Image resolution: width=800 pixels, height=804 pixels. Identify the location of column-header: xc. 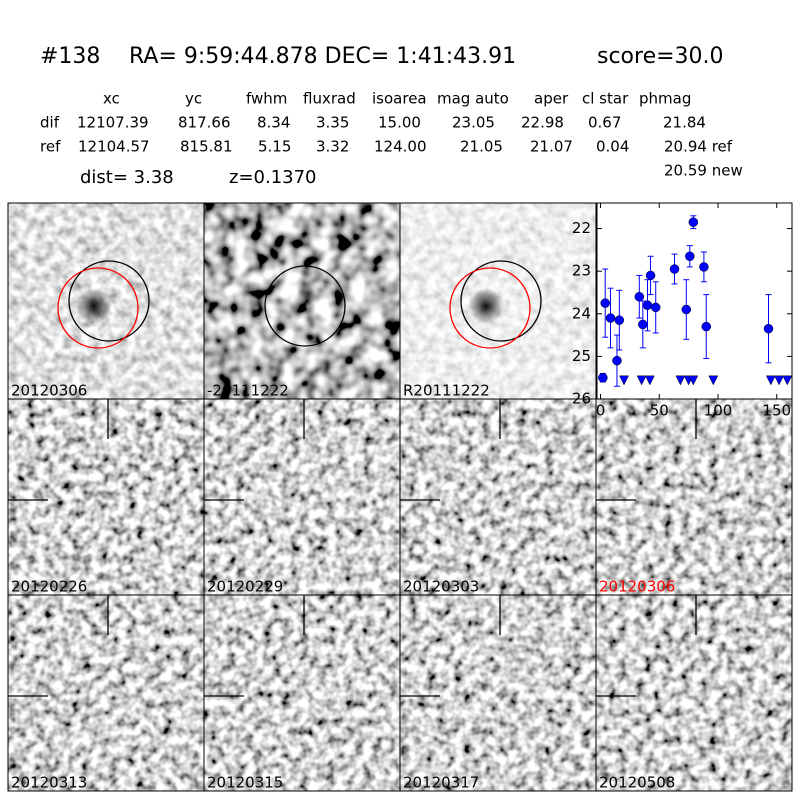
(111, 99).